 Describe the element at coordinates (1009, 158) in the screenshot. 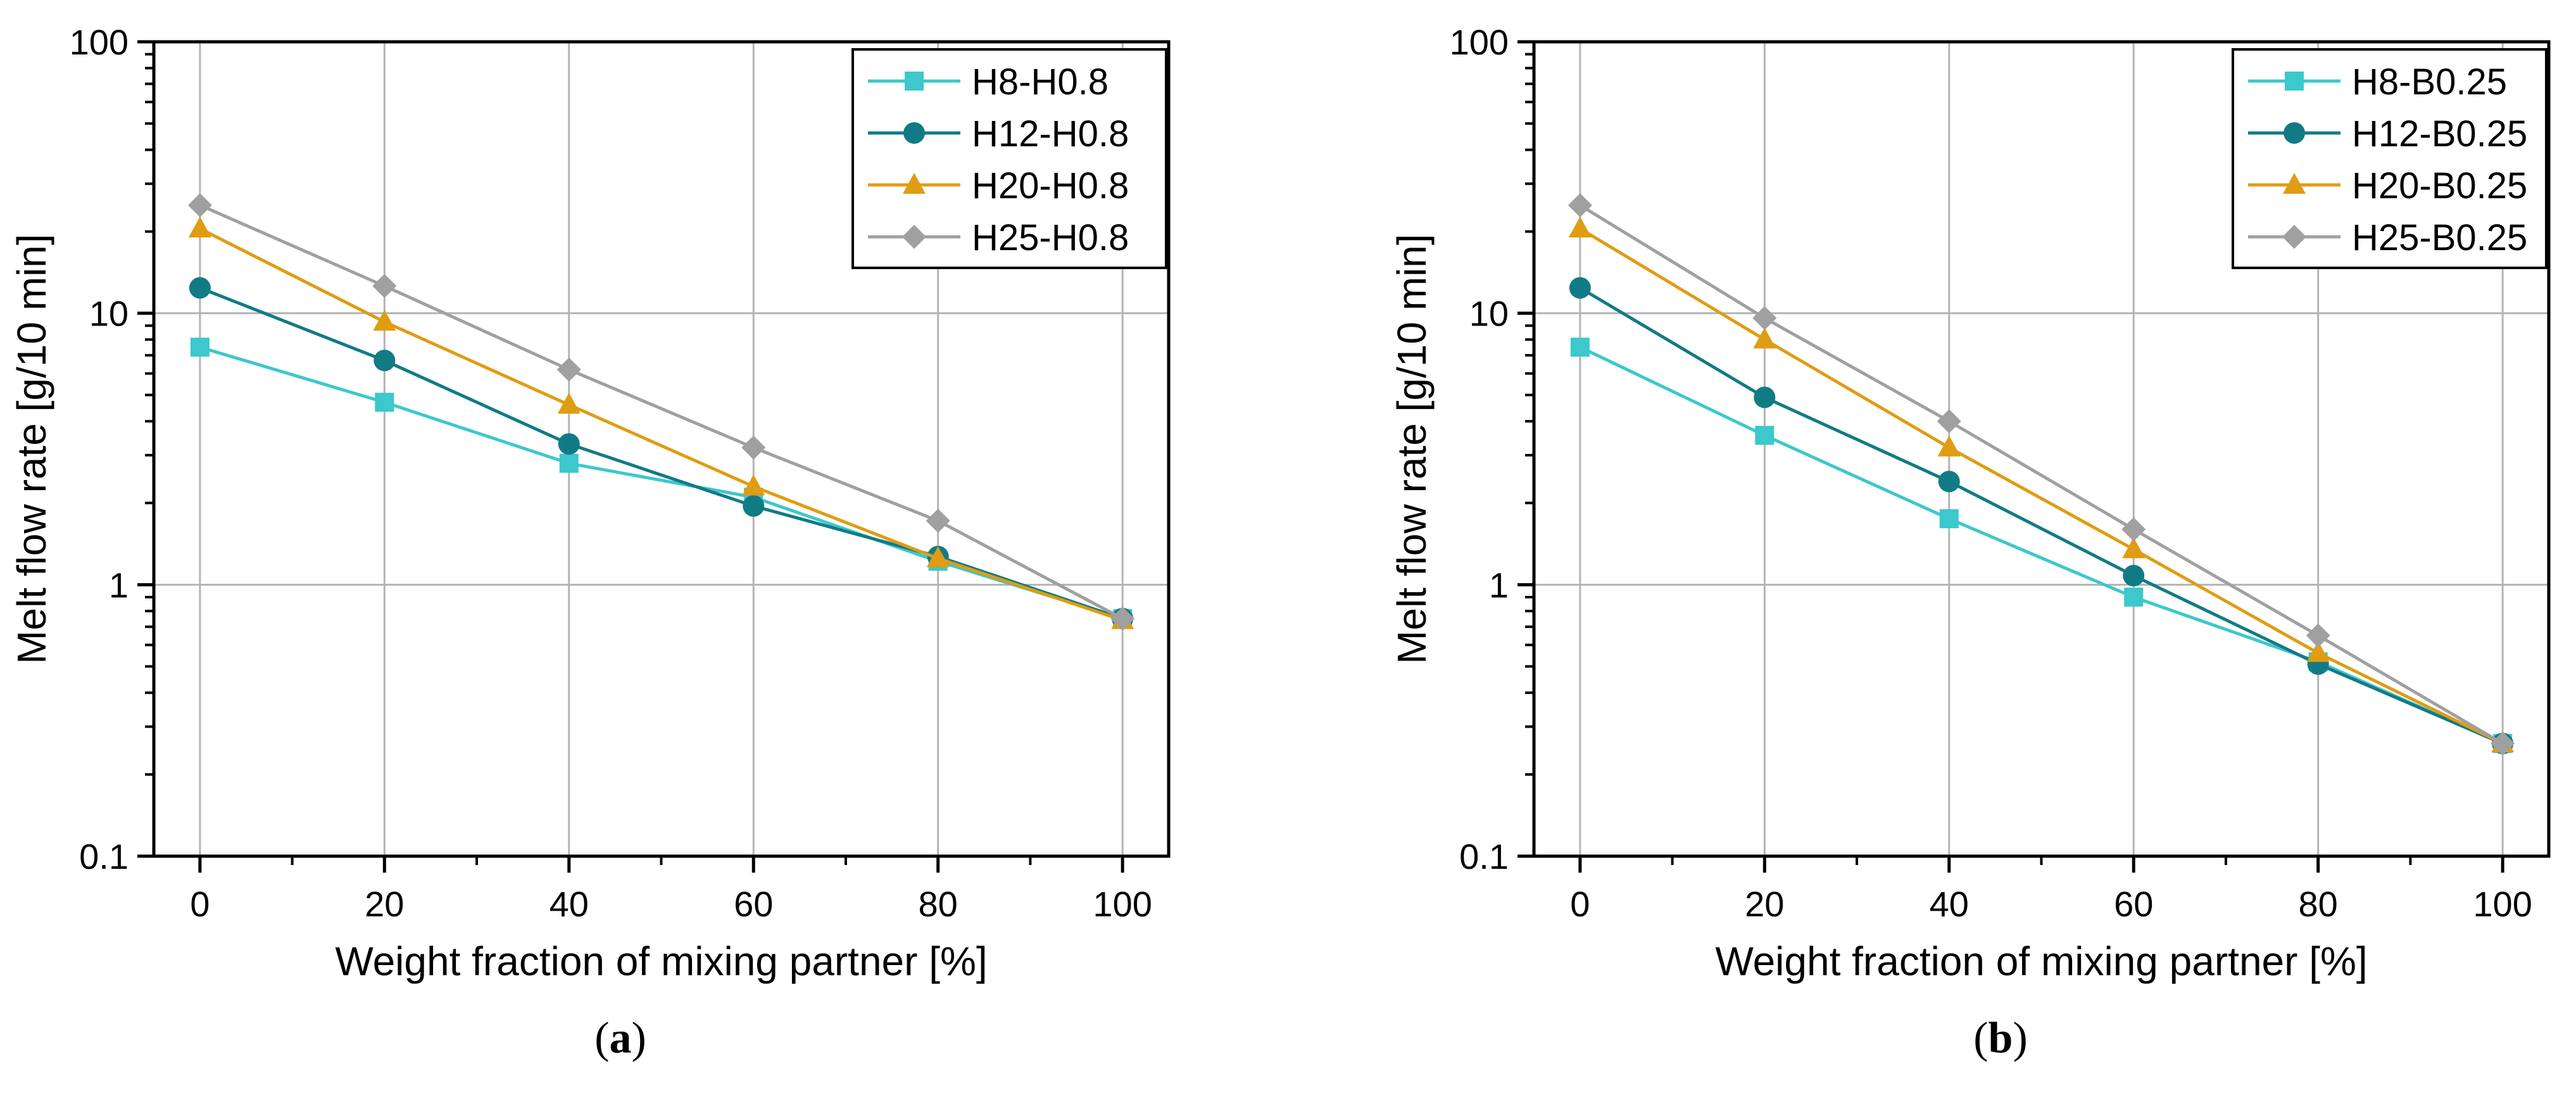

I see `legend: H8-H0.8 H12-H0.8 H20-H0.8 H25-H0.8` at that location.